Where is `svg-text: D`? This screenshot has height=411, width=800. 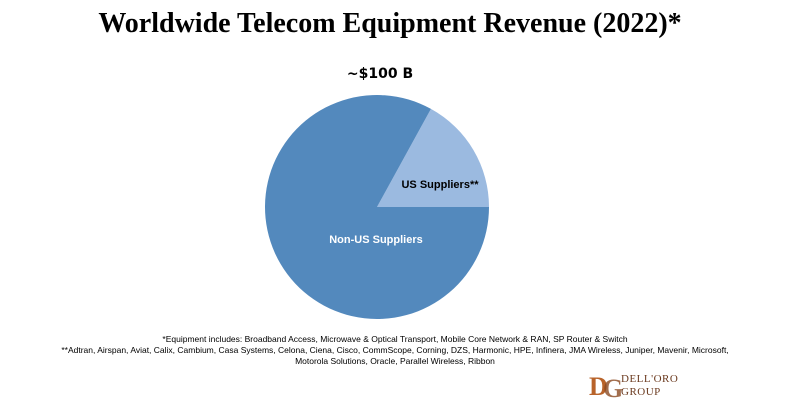
svg-text: D is located at coordinates (598, 386).